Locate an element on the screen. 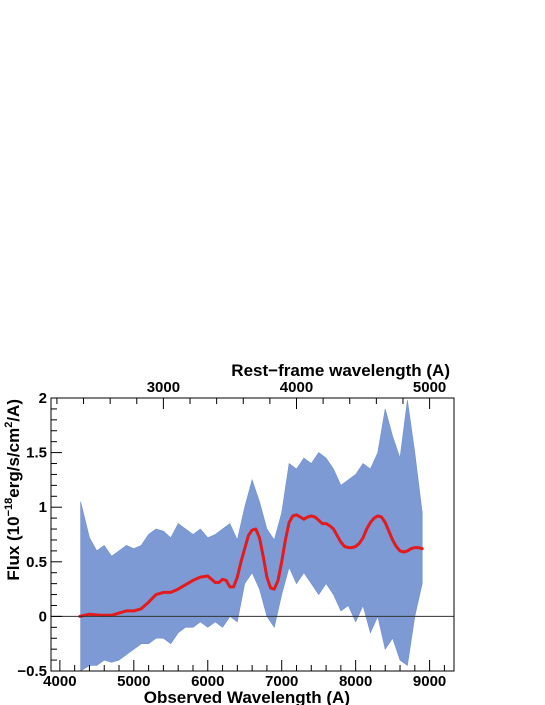 The height and width of the screenshot is (705, 545). x-axis-label: Observed Wavelength (A) is located at coordinates (247, 696).